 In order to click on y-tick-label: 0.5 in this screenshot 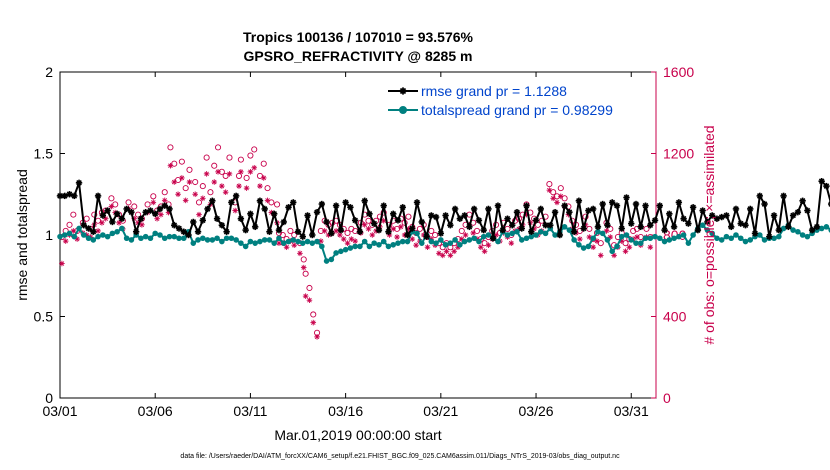, I will do `click(44, 317)`.